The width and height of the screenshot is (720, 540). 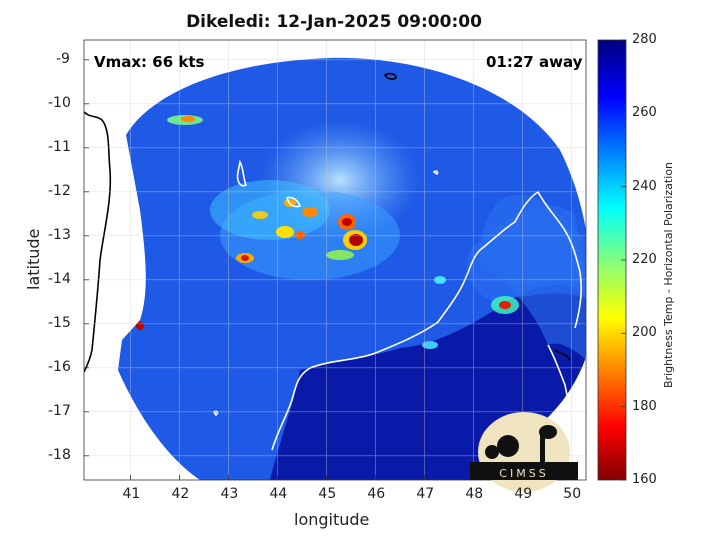 I want to click on x-tick-label: 46, so click(x=376, y=494).